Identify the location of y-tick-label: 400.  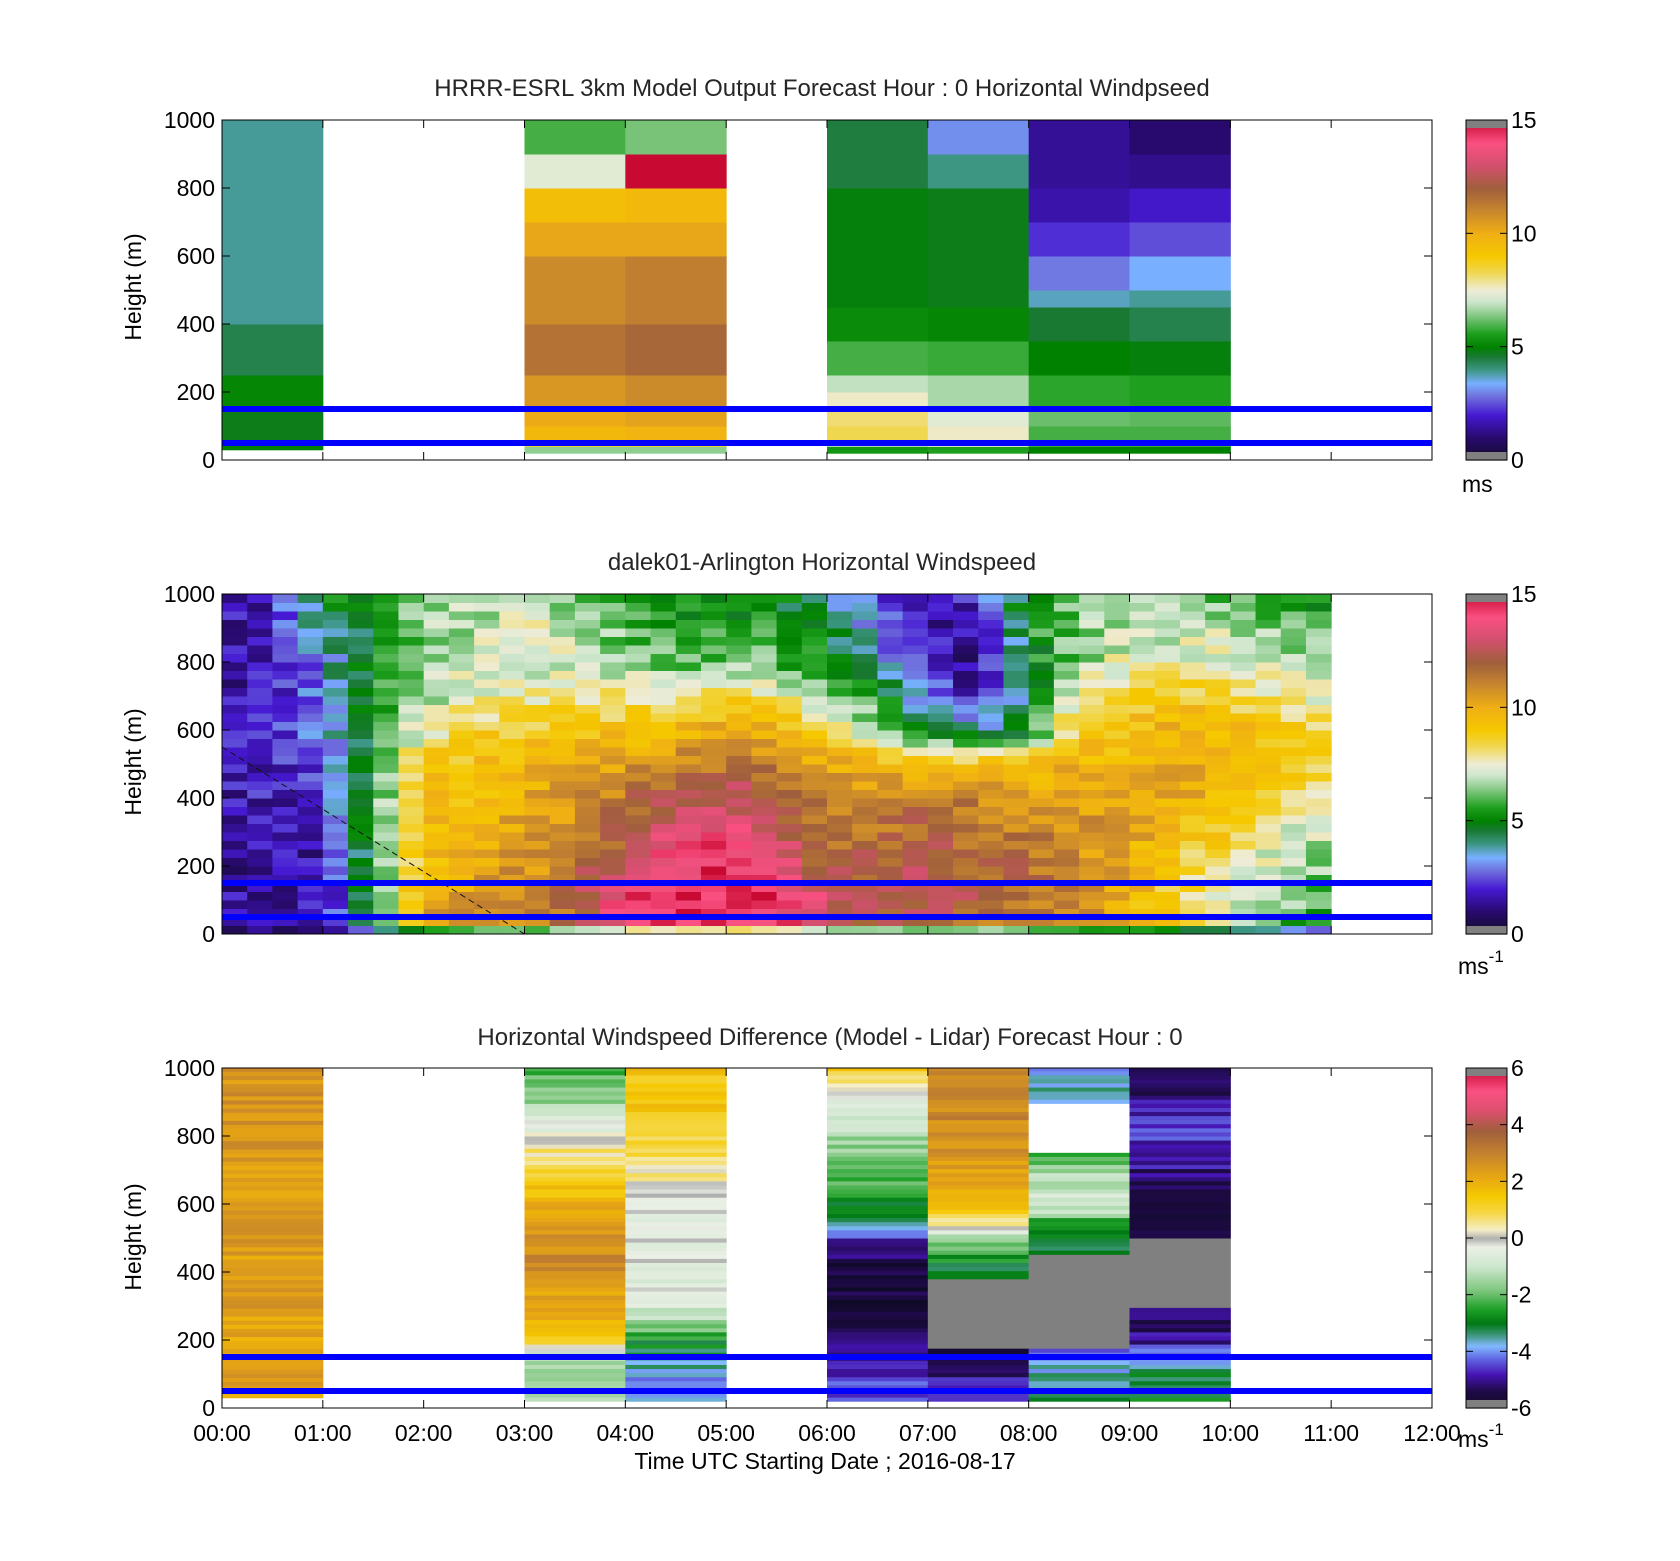
(196, 324).